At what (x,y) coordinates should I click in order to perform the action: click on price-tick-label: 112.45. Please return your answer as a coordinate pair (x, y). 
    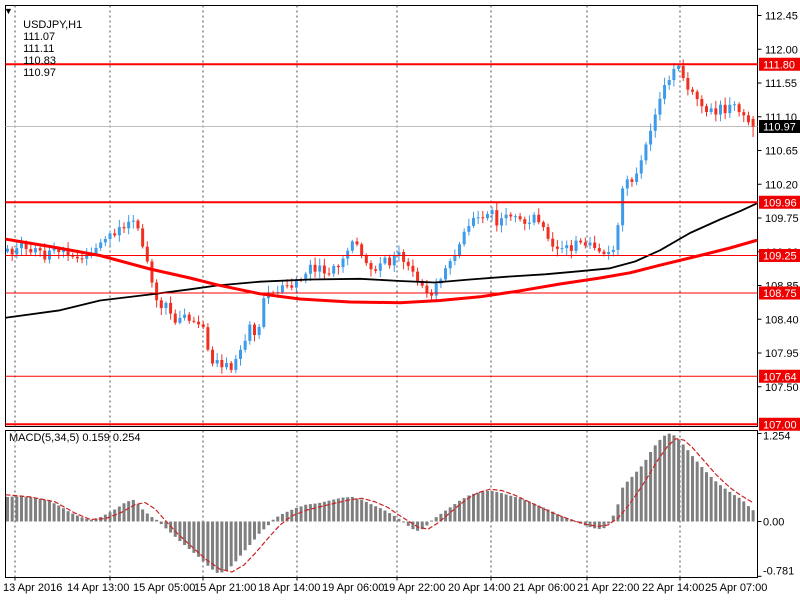
    Looking at the image, I should click on (781, 17).